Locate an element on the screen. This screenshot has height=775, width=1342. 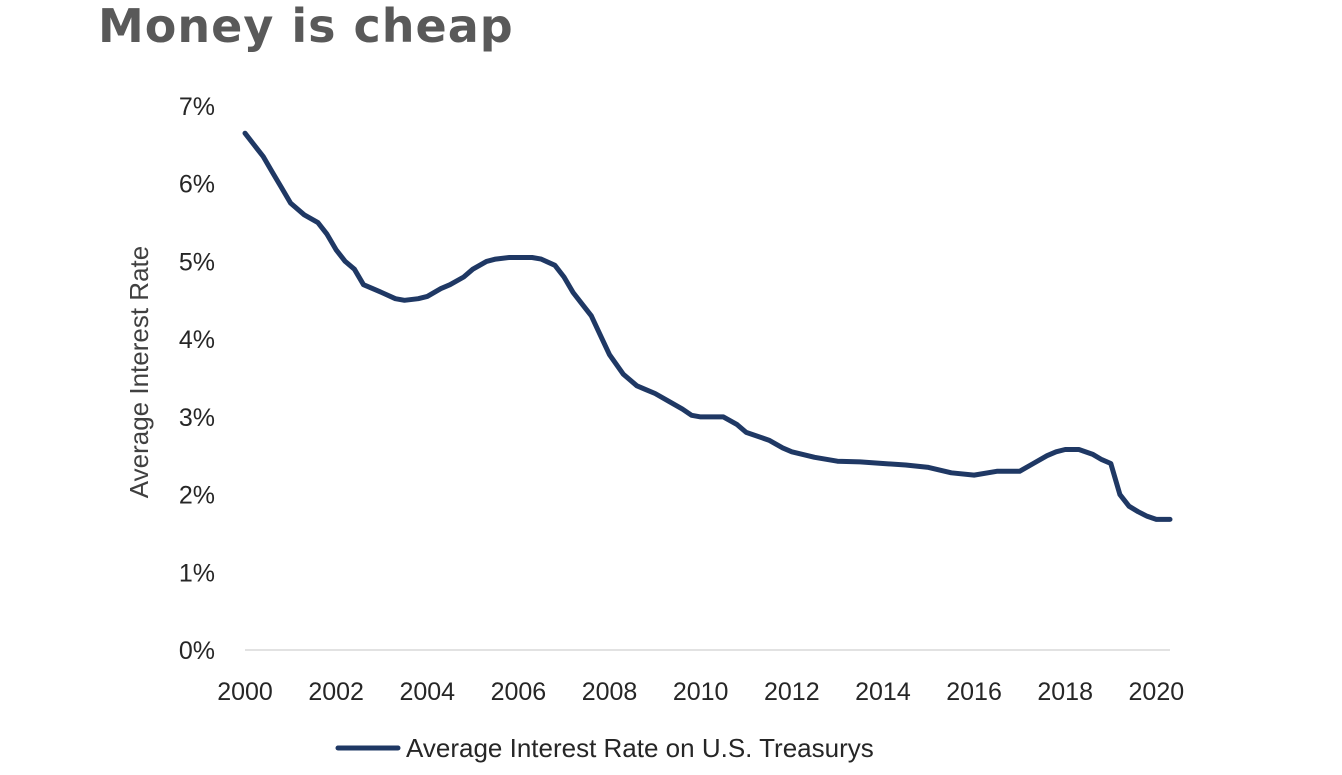
y-tick-label: 3% is located at coordinates (197, 418).